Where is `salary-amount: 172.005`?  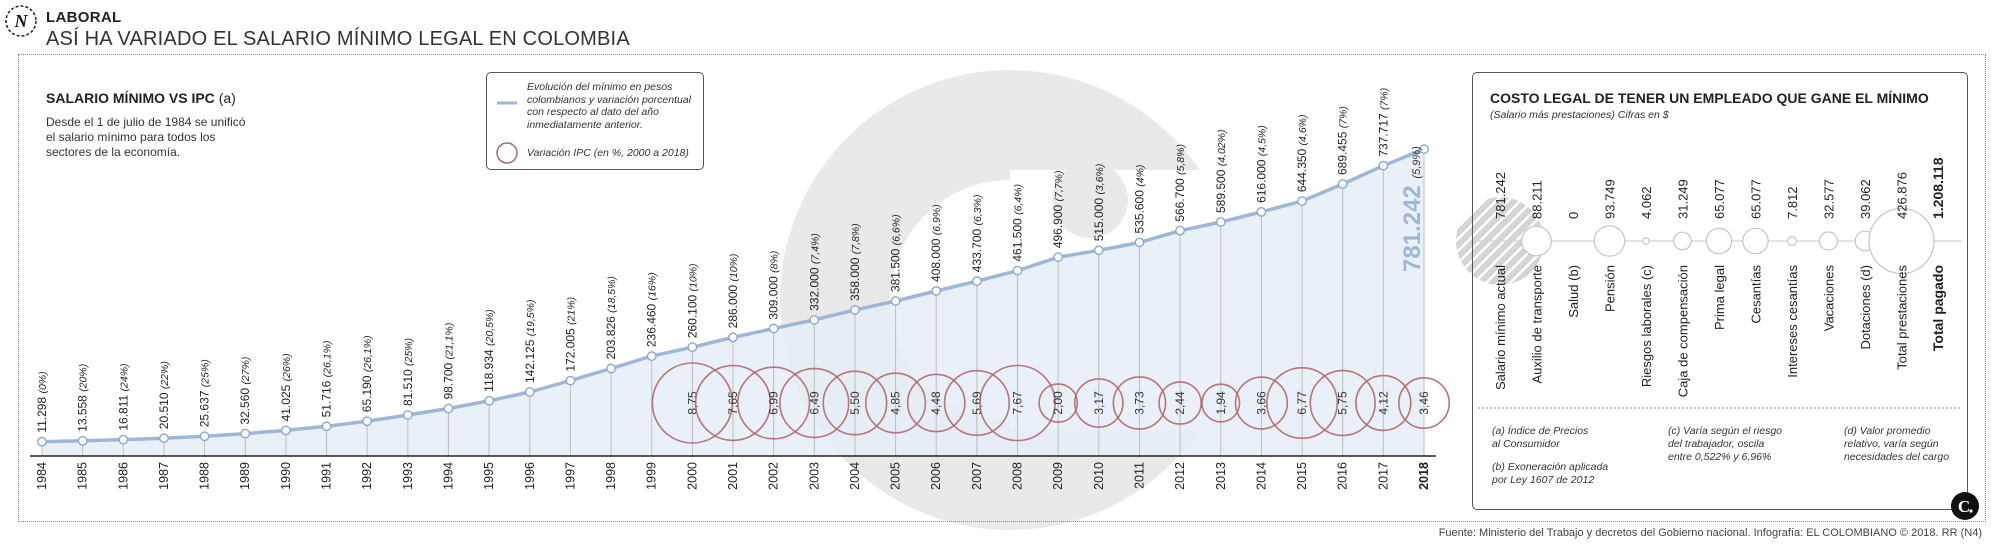 salary-amount: 172.005 is located at coordinates (570, 348).